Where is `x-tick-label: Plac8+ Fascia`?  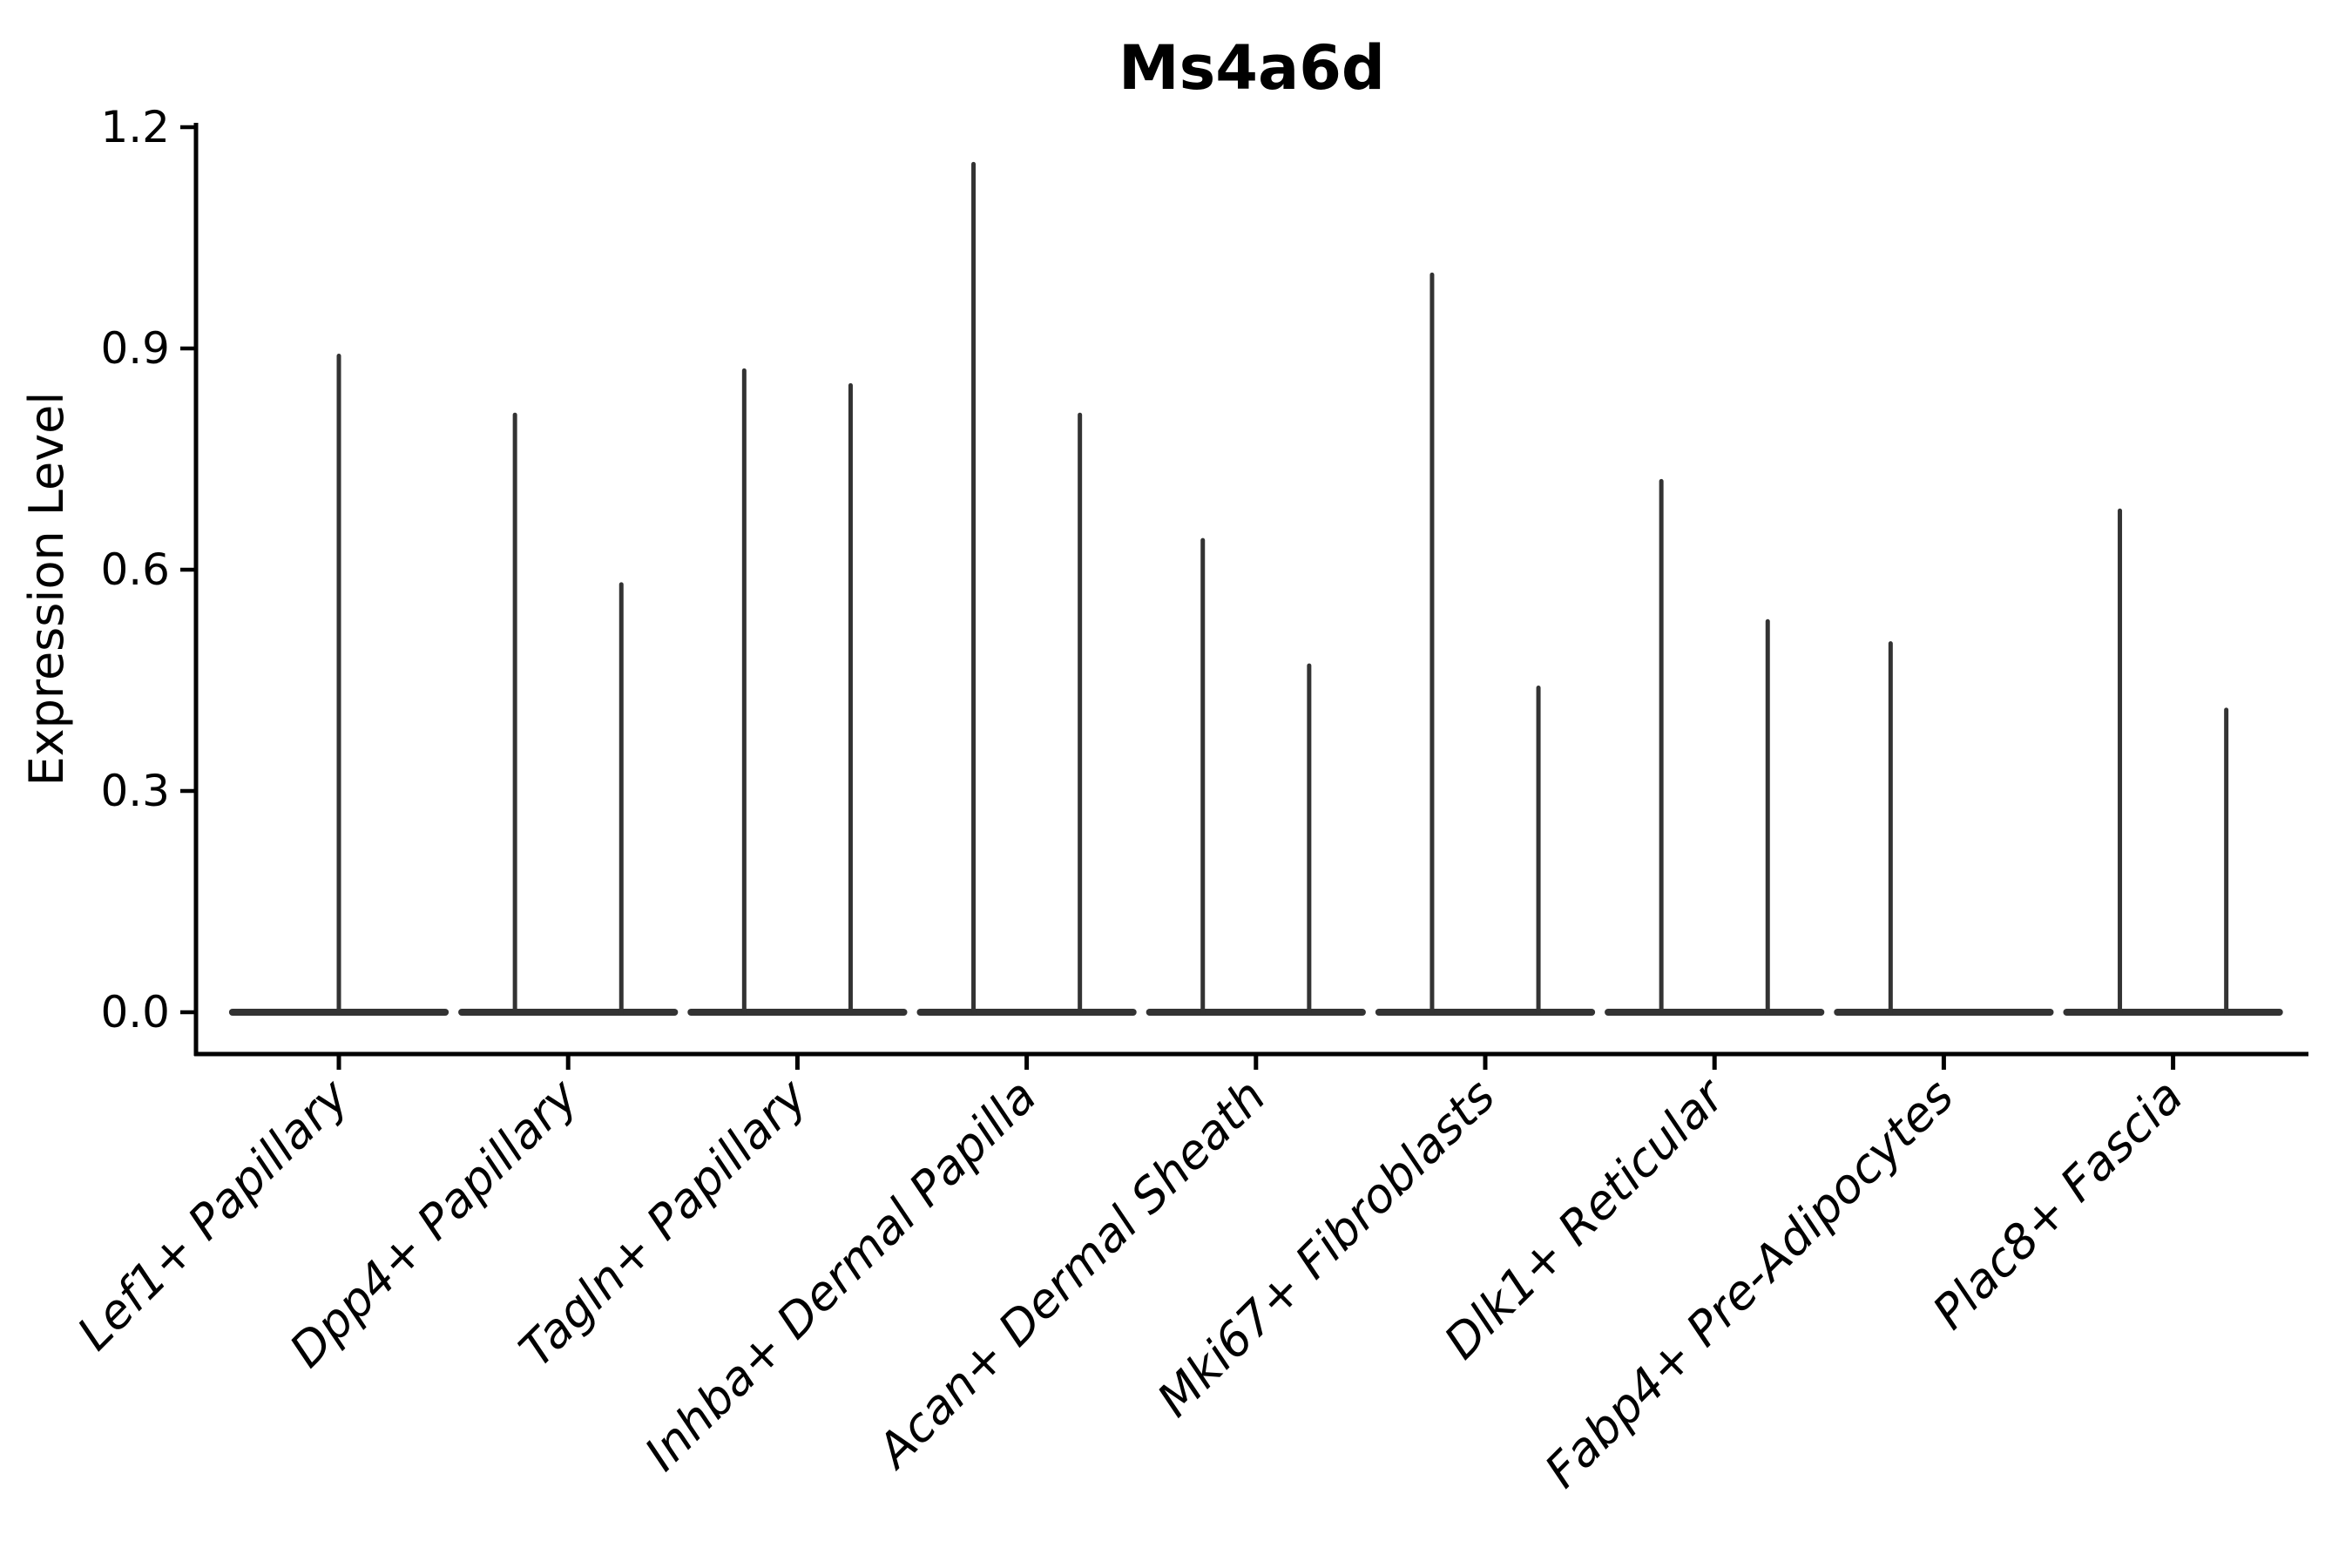 x-tick-label: Plac8+ Fascia is located at coordinates (2058, 1204).